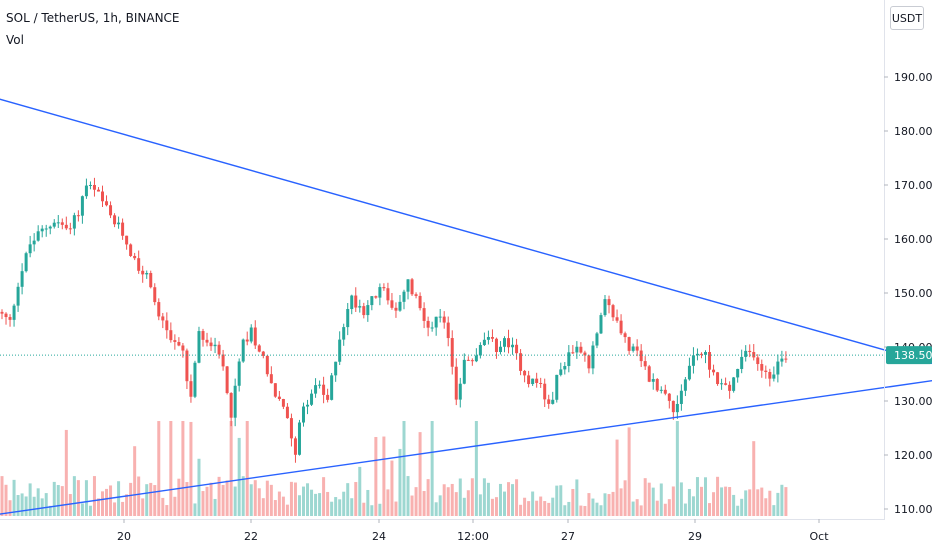 Image resolution: width=932 pixels, height=550 pixels. What do you see at coordinates (913, 239) in the screenshot?
I see `y-tick-label: 160.00` at bounding box center [913, 239].